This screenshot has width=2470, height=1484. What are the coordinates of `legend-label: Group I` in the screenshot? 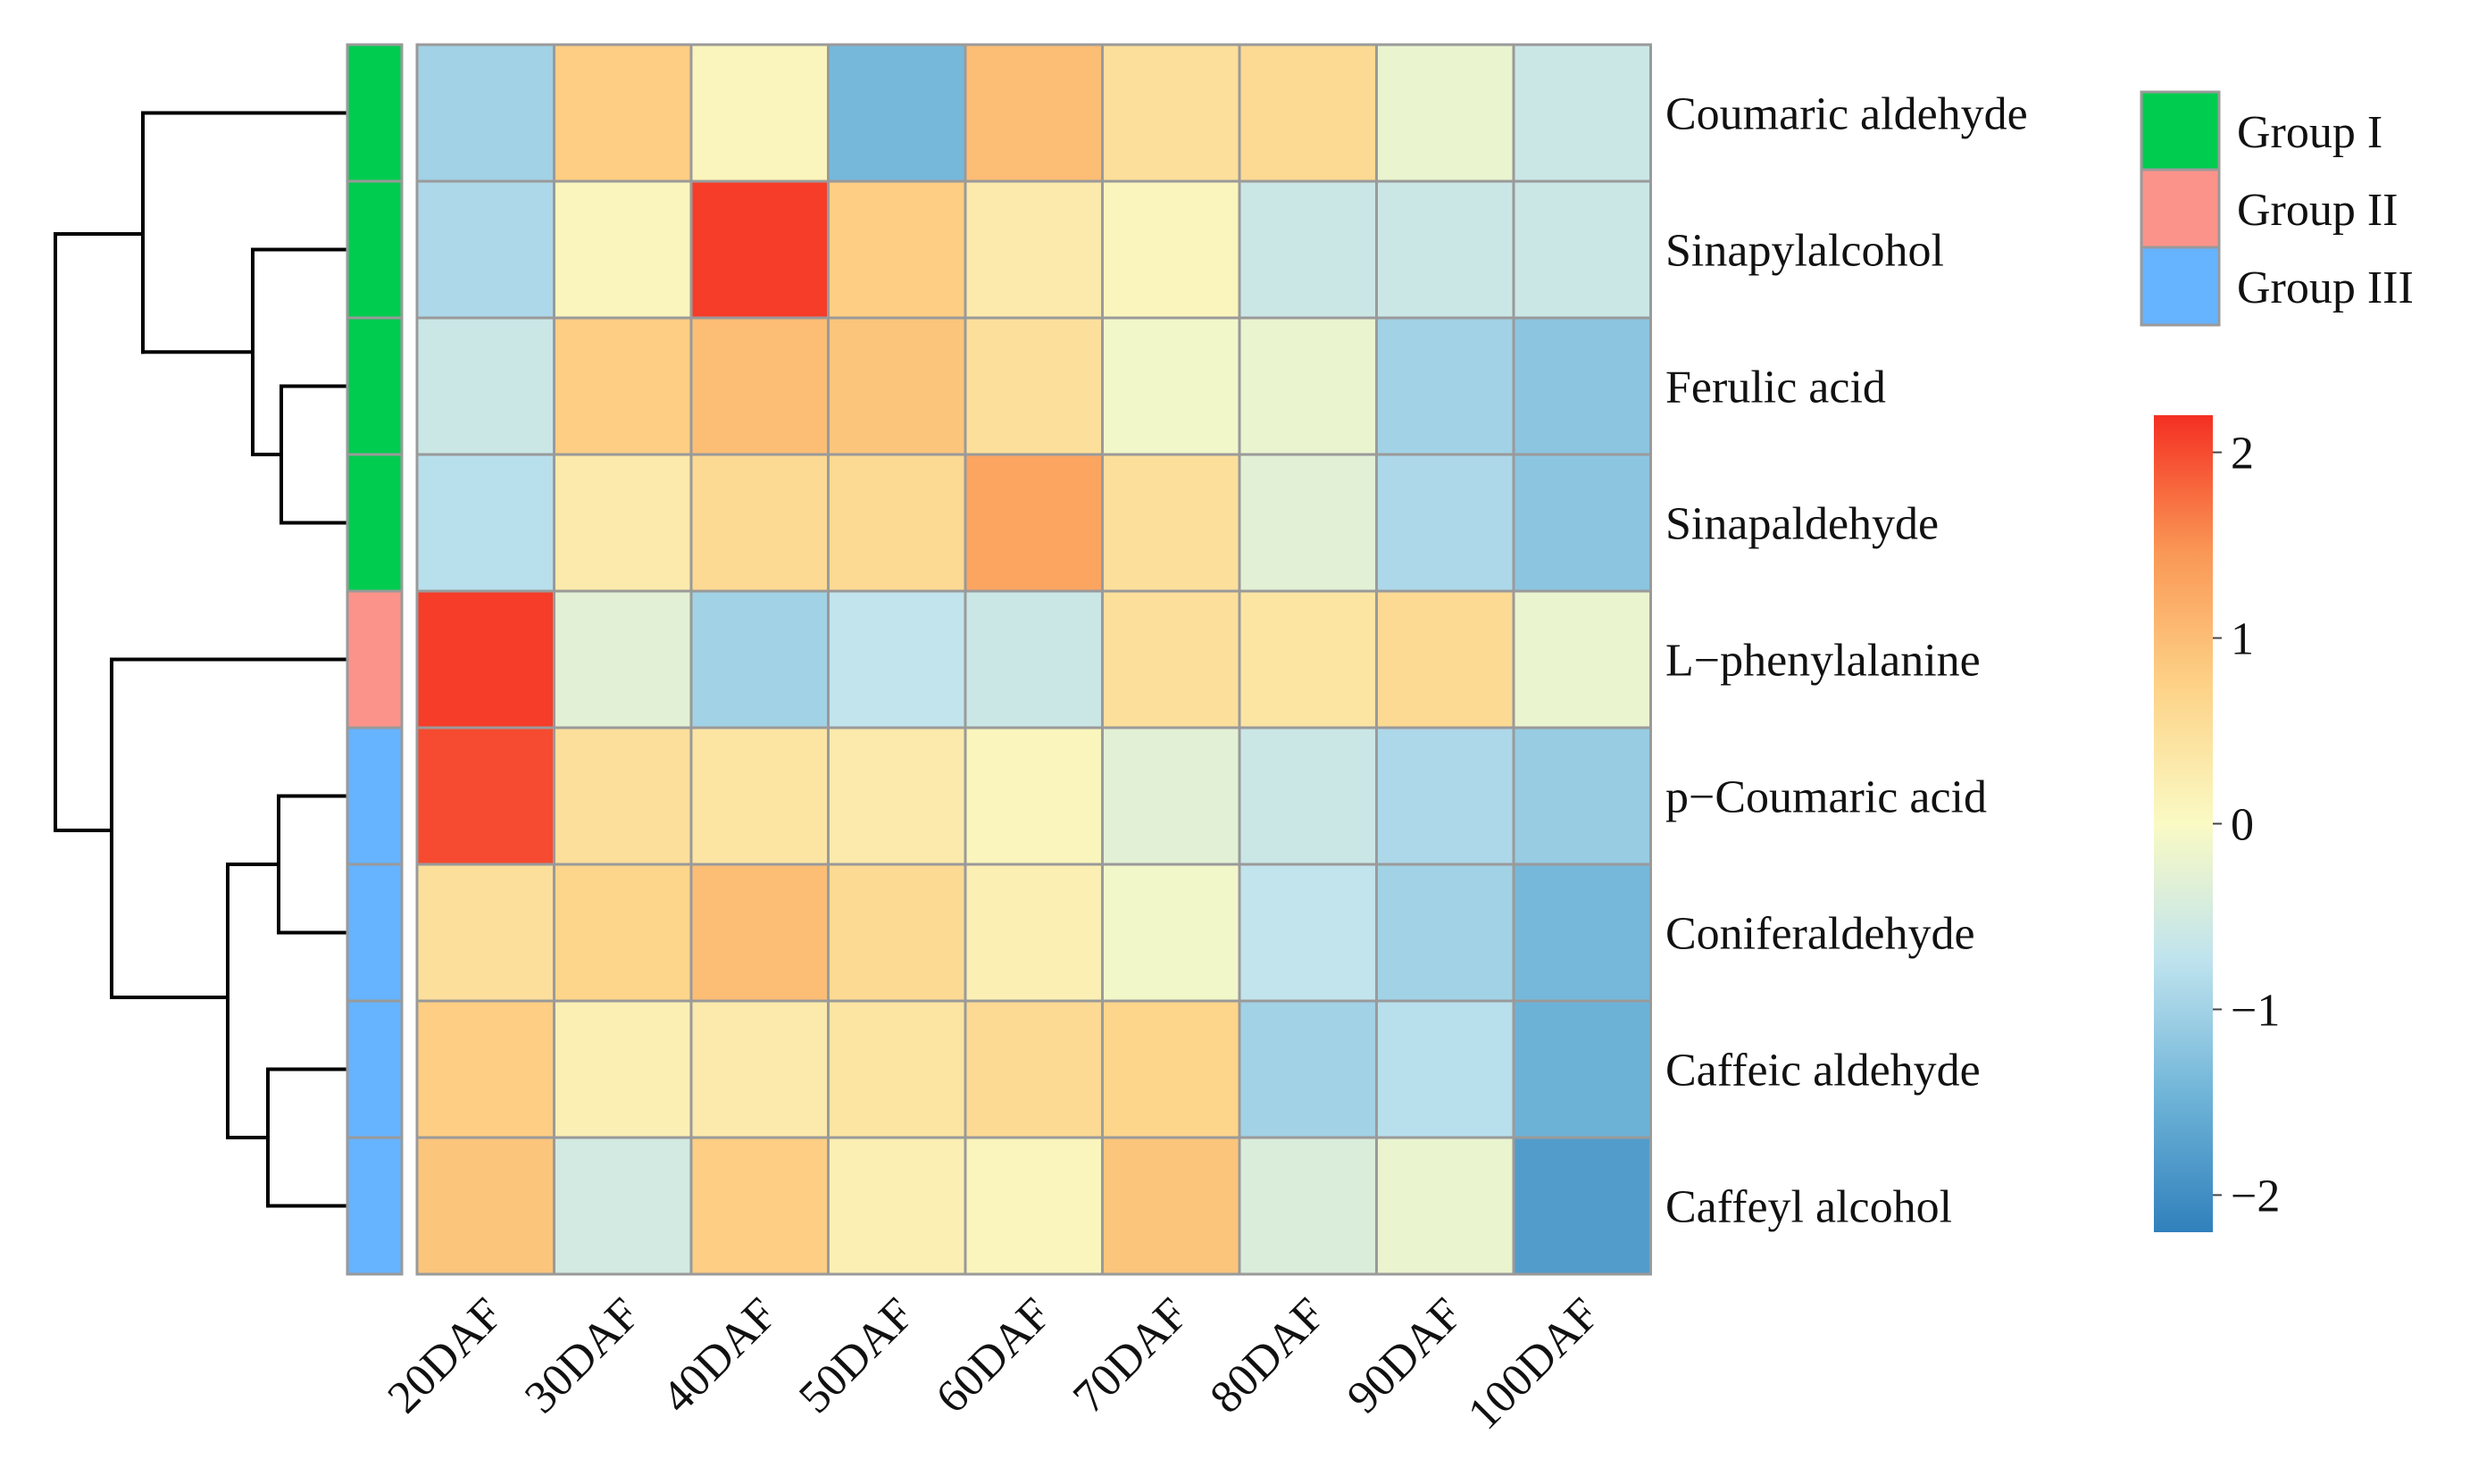 It's located at (2309, 132).